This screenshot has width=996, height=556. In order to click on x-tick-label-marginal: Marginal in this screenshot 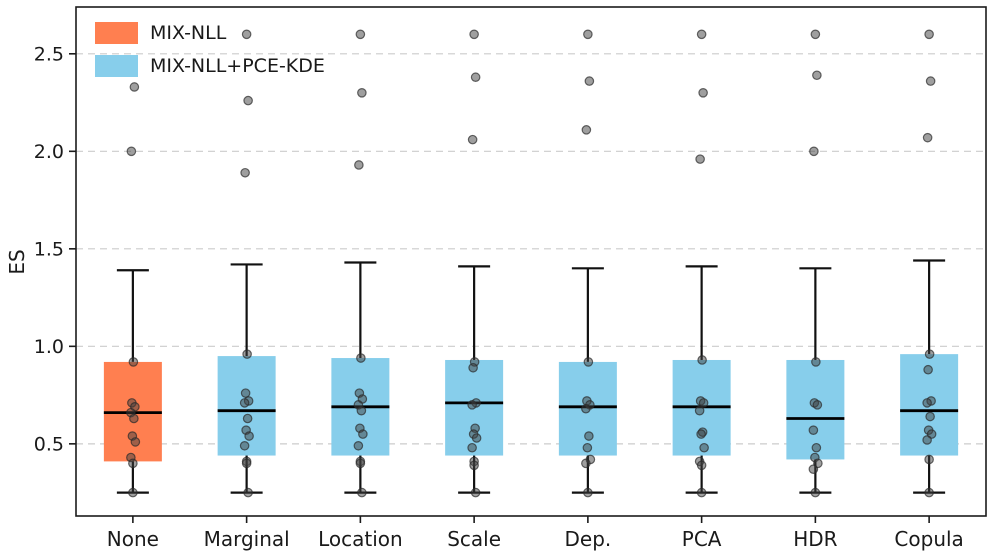, I will do `click(247, 539)`.